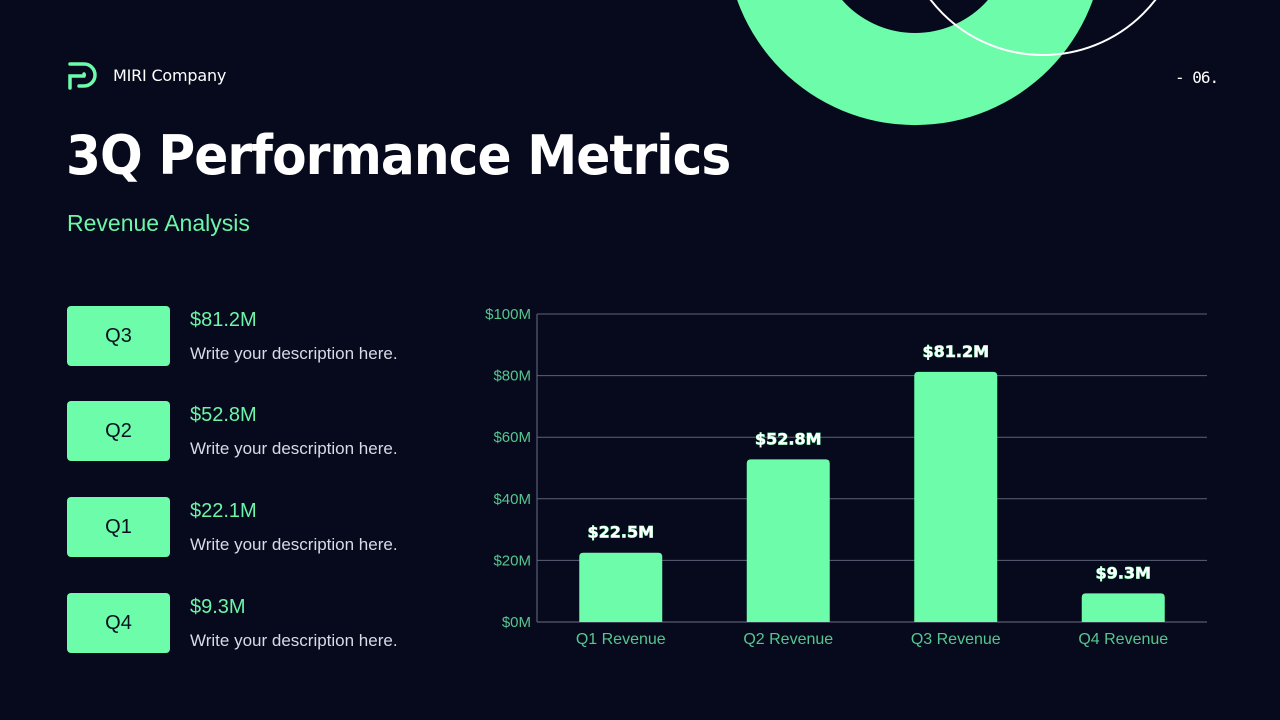 The image size is (1280, 720). What do you see at coordinates (118, 623) in the screenshot?
I see `quarter-badge: Q4` at bounding box center [118, 623].